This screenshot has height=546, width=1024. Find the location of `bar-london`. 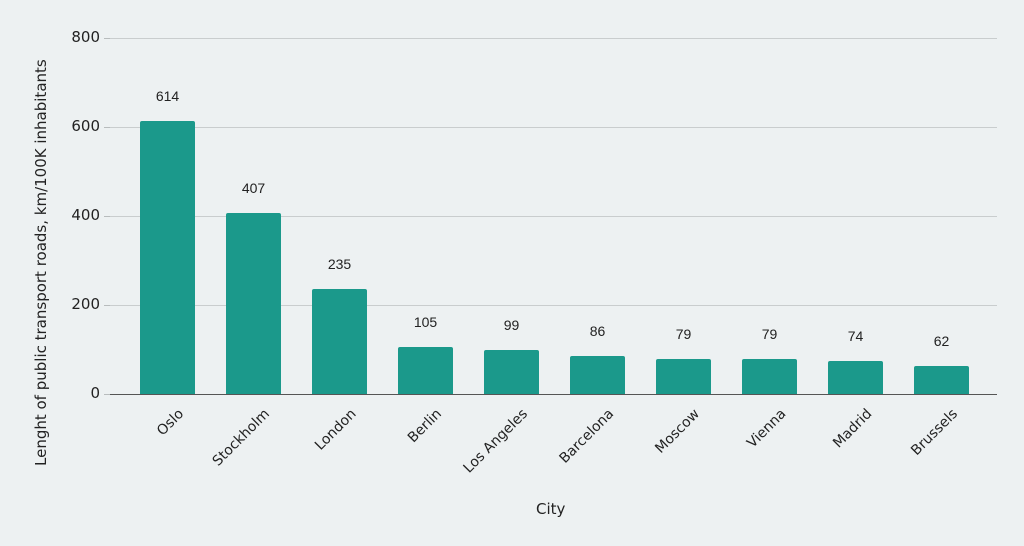

bar-london is located at coordinates (339, 341).